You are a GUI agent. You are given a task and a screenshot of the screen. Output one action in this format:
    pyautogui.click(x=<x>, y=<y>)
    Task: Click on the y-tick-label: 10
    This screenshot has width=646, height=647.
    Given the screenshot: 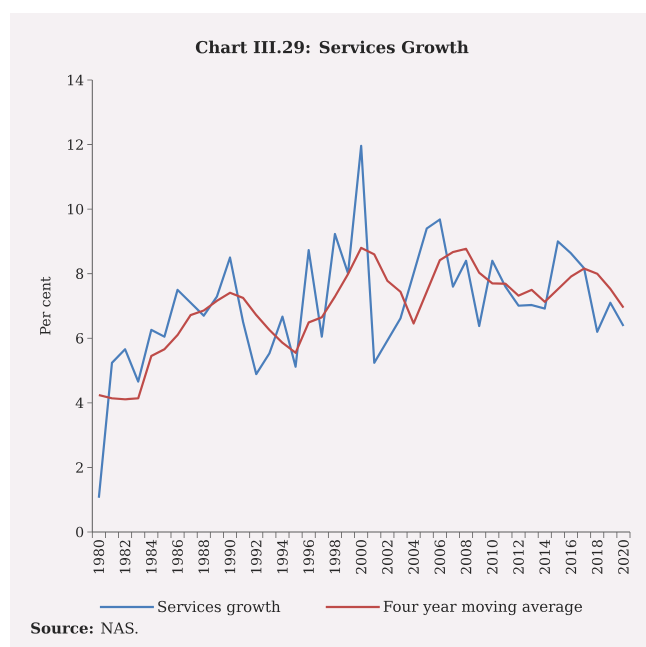 What is the action you would take?
    pyautogui.click(x=76, y=209)
    